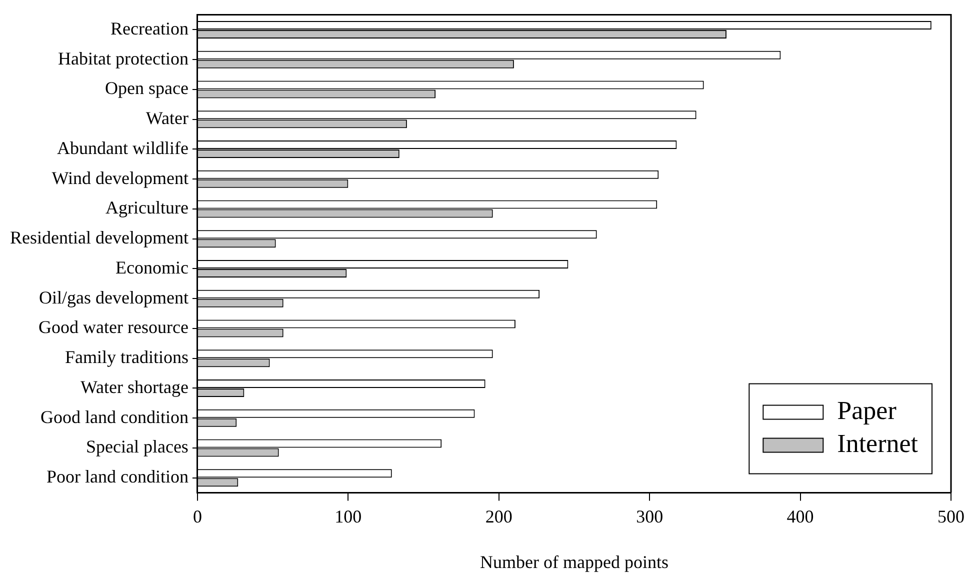 Image resolution: width=971 pixels, height=582 pixels. I want to click on y-tick-label: Good land condition, so click(114, 416).